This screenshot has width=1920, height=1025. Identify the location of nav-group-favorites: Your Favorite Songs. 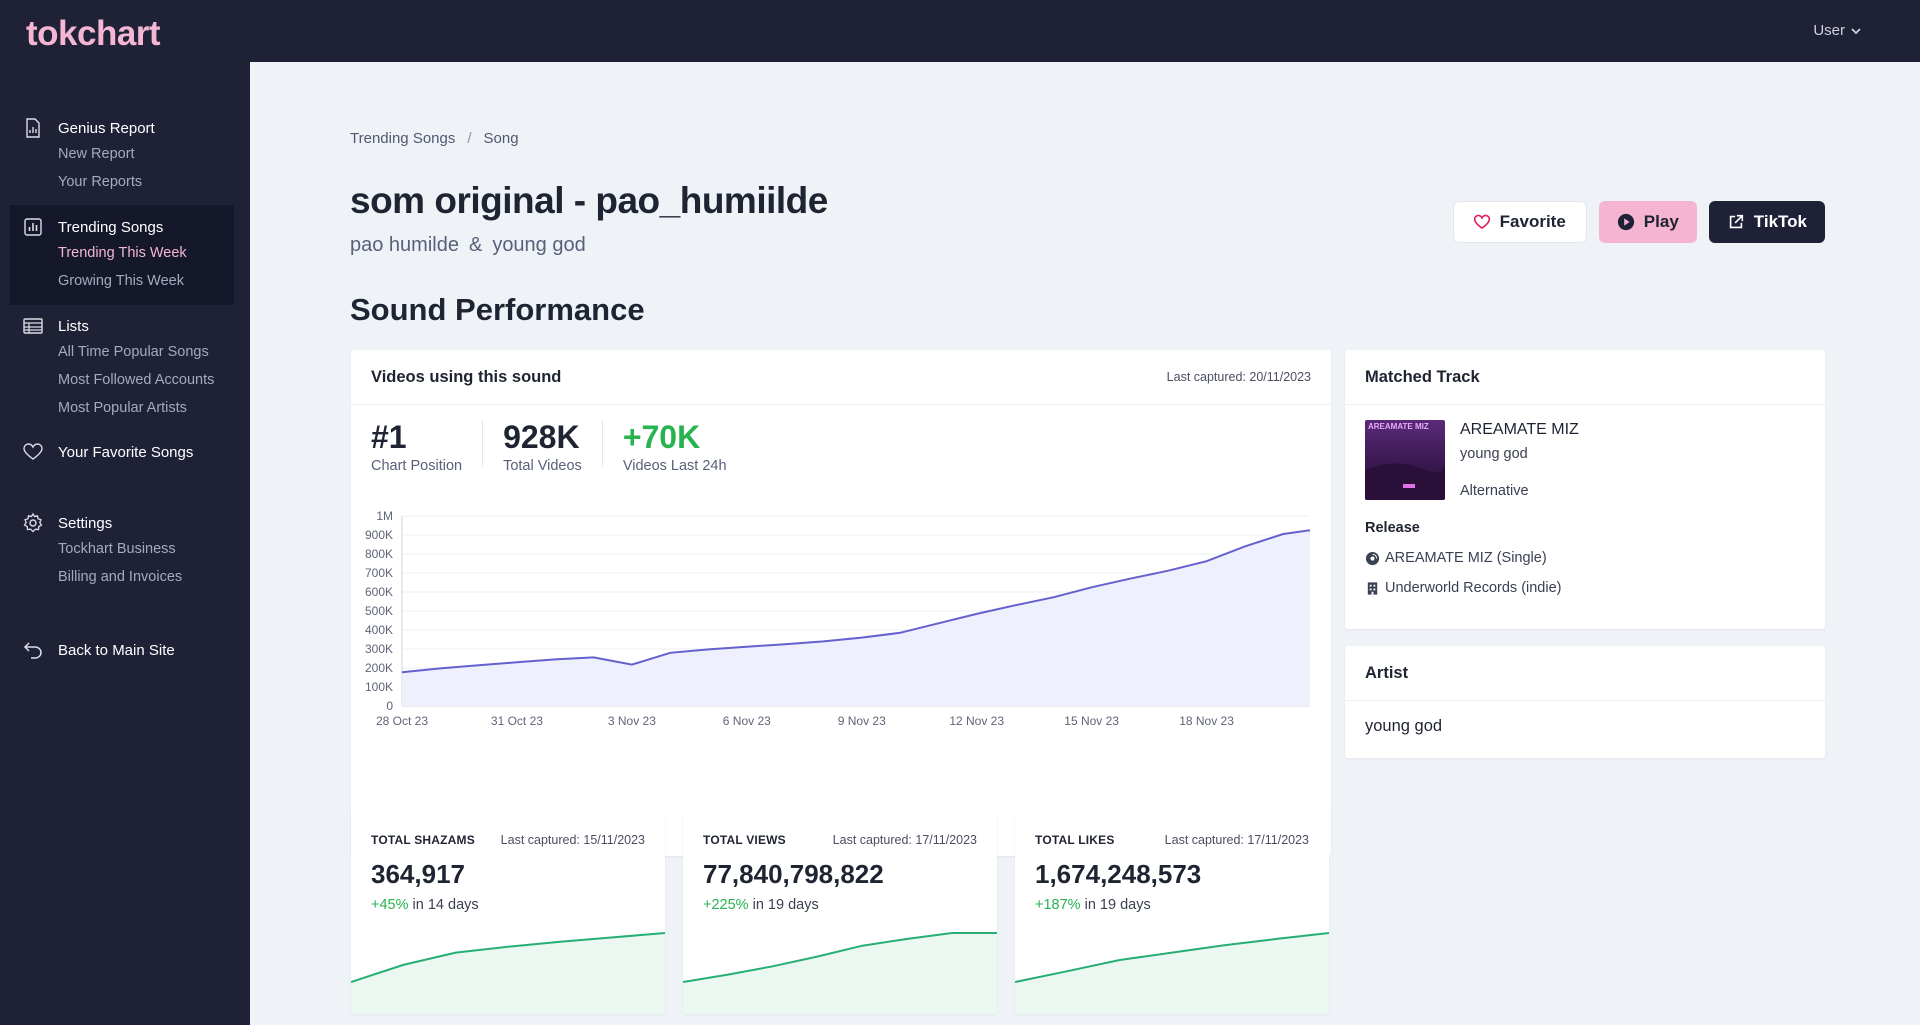
(122, 452).